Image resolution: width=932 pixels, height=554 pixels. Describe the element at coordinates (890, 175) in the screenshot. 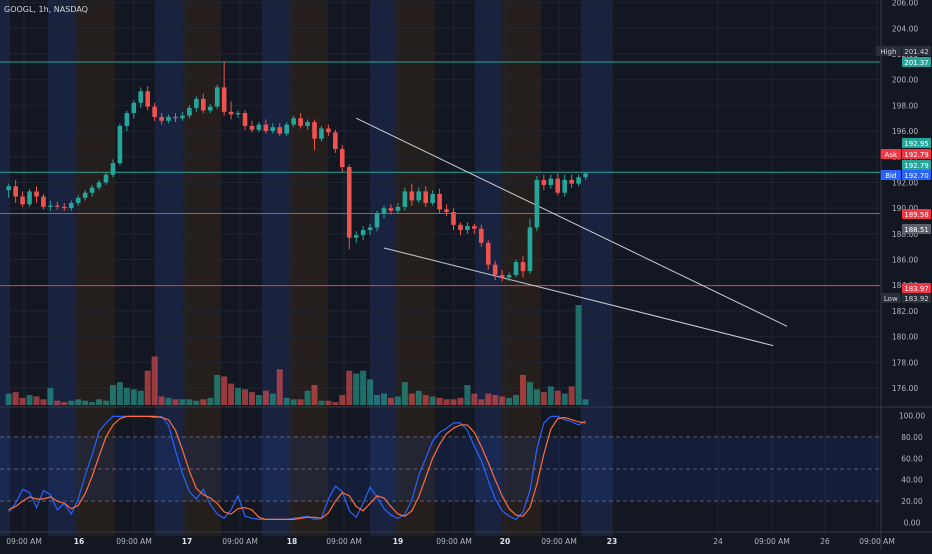

I see `price-label-tag-box` at that location.